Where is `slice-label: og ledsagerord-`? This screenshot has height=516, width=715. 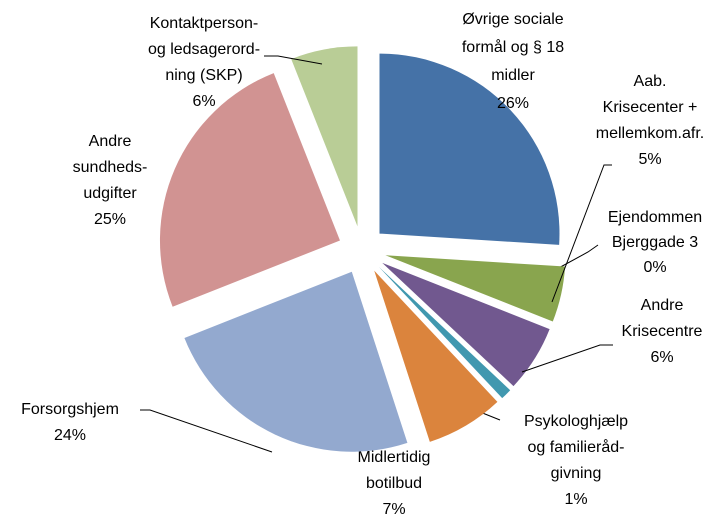 slice-label: og ledsagerord- is located at coordinates (204, 49).